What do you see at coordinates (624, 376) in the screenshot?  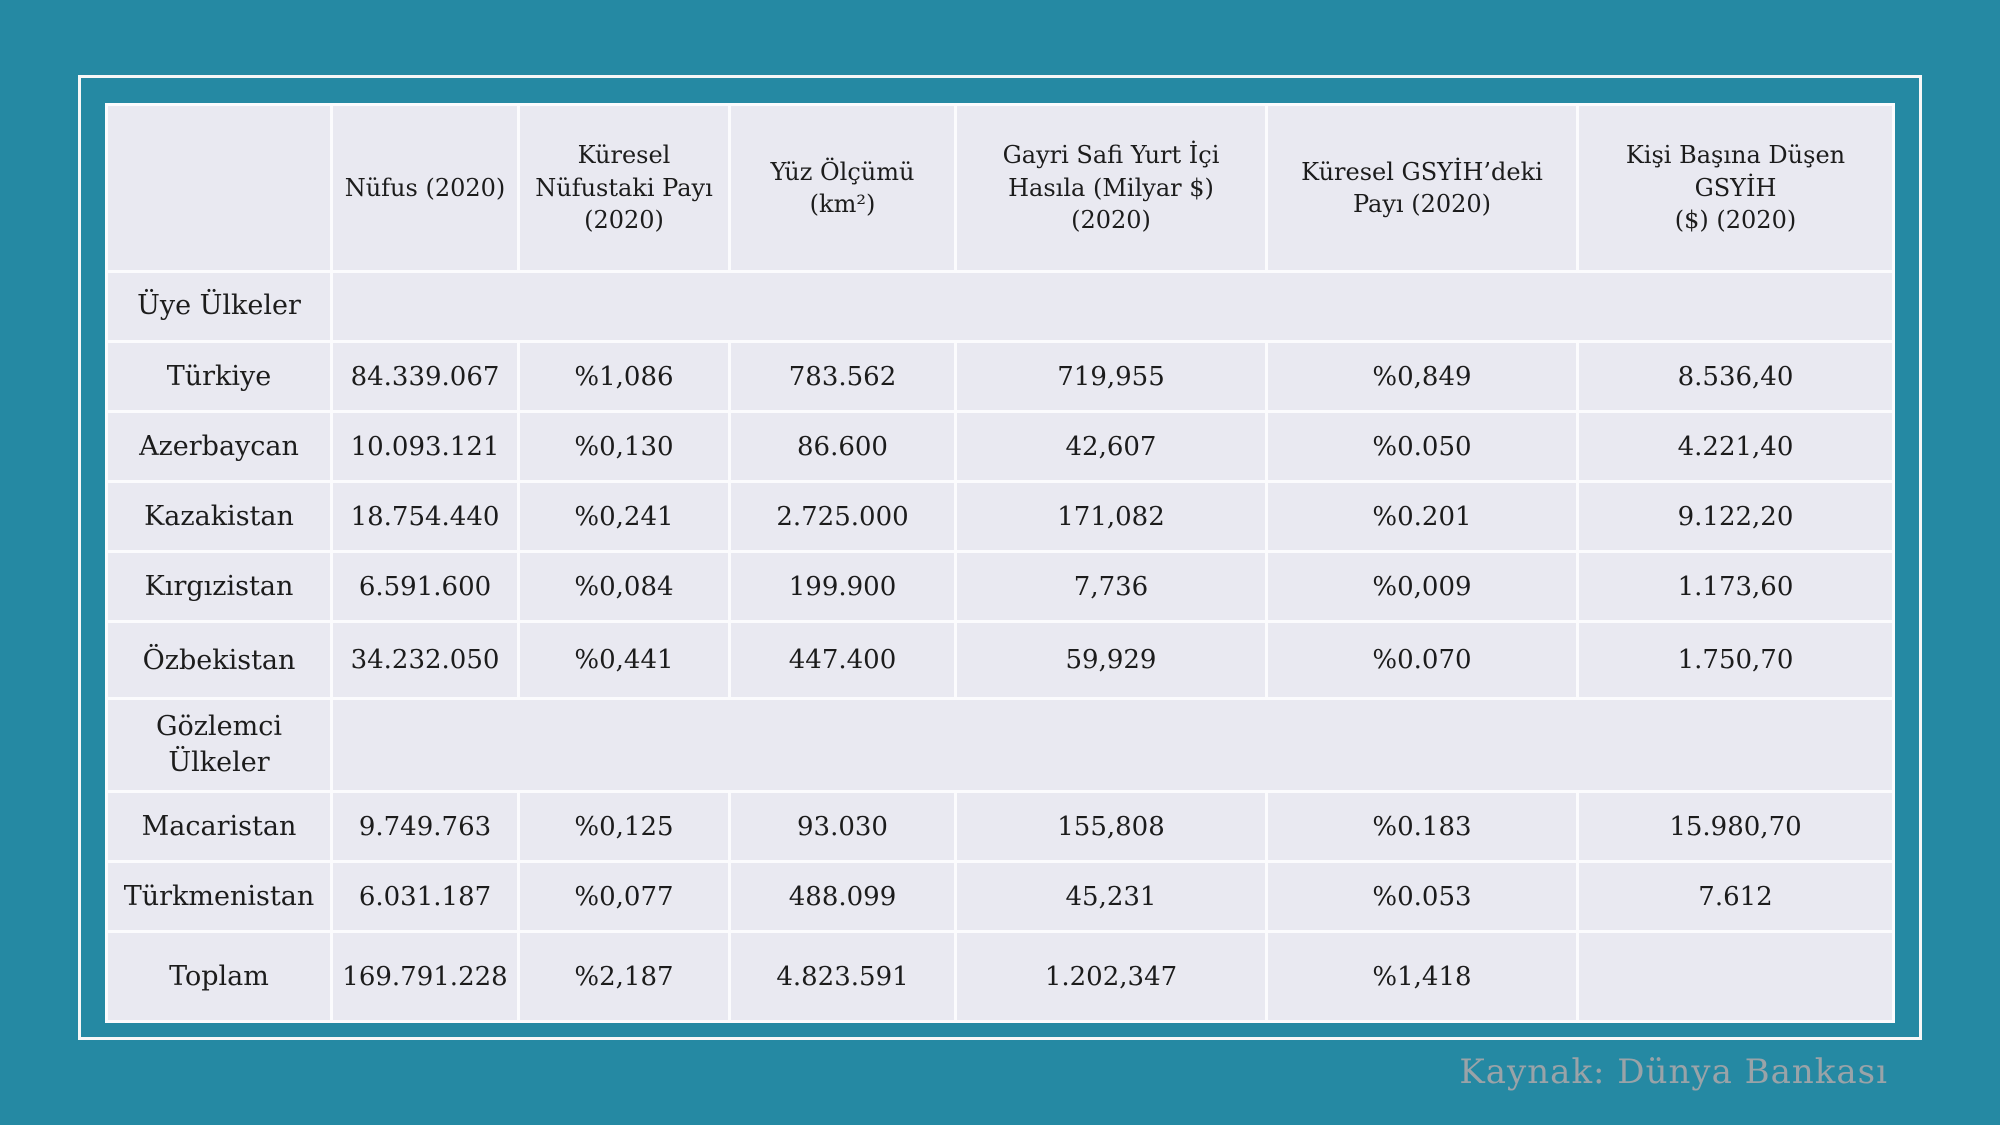 I see `value-cell: %1,086` at bounding box center [624, 376].